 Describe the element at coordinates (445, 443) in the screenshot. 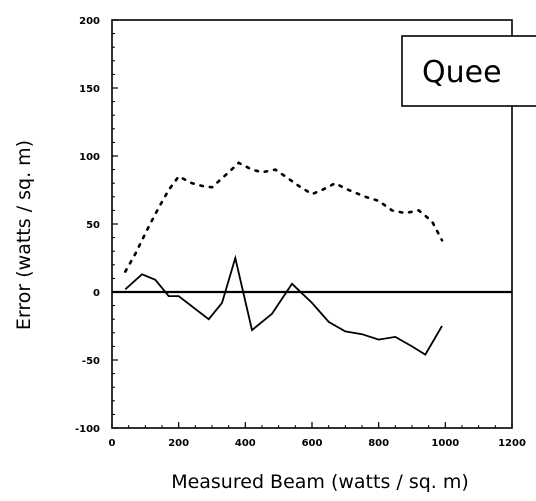

I see `x-tick-label: 1000` at that location.